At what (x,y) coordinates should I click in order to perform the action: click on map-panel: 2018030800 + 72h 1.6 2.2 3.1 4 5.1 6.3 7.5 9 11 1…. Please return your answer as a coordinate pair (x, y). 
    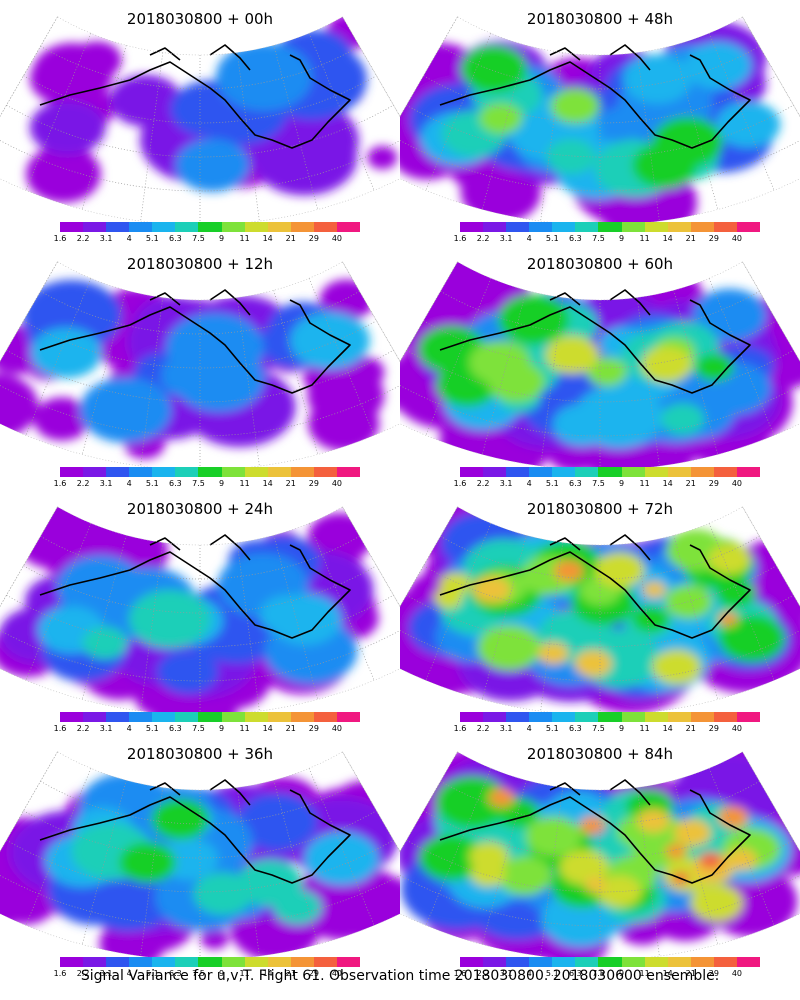
    Looking at the image, I should click on (600, 612).